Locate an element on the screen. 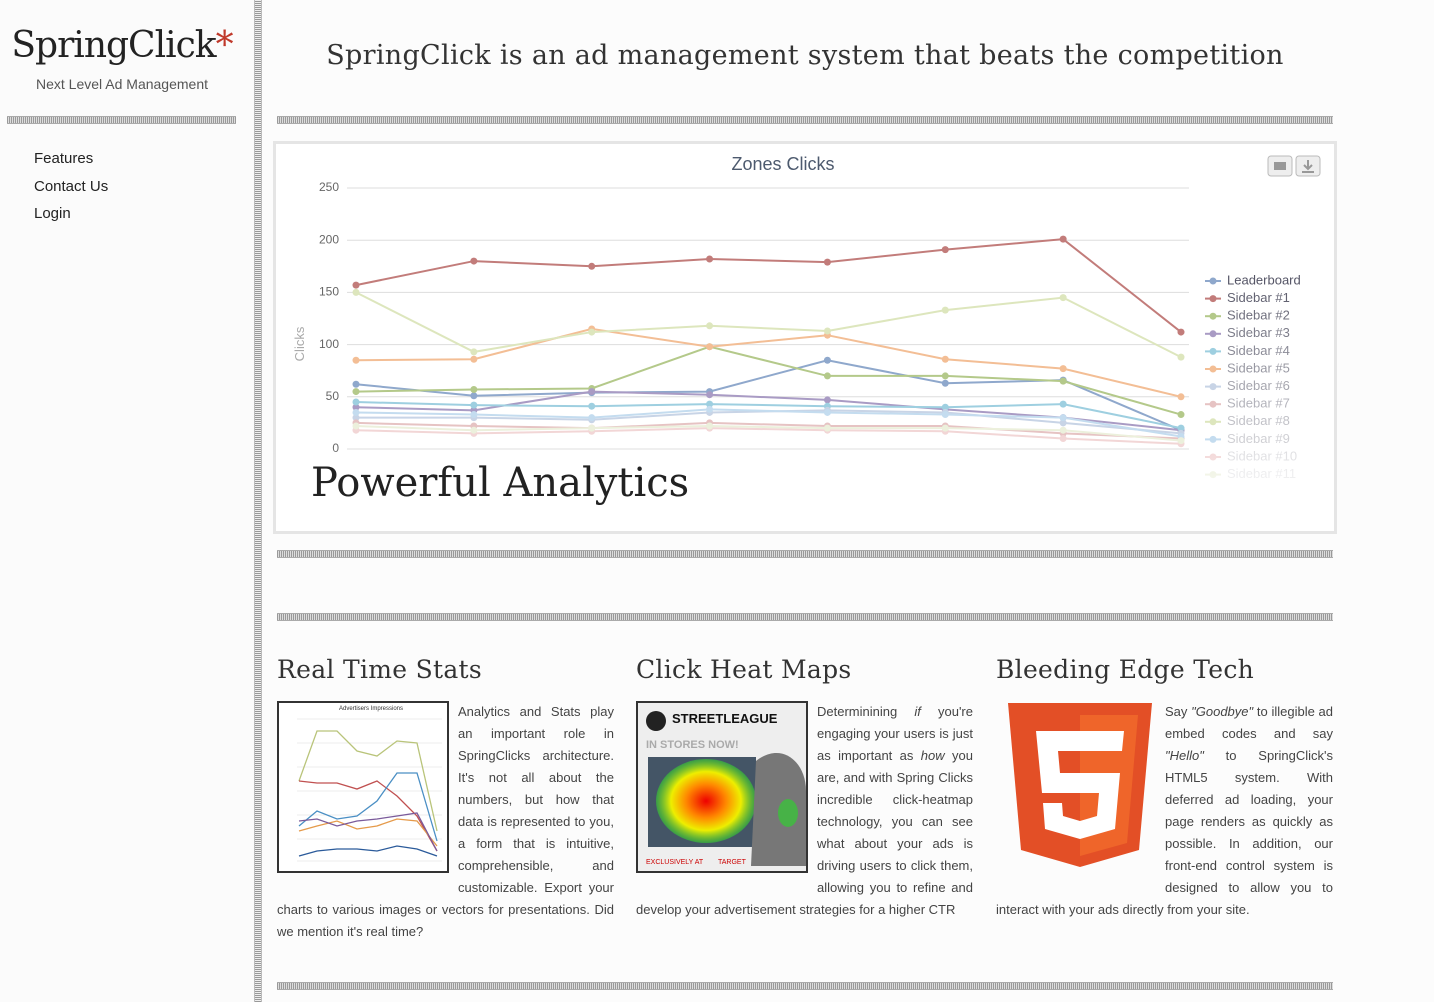  text: Say is located at coordinates (1178, 711).